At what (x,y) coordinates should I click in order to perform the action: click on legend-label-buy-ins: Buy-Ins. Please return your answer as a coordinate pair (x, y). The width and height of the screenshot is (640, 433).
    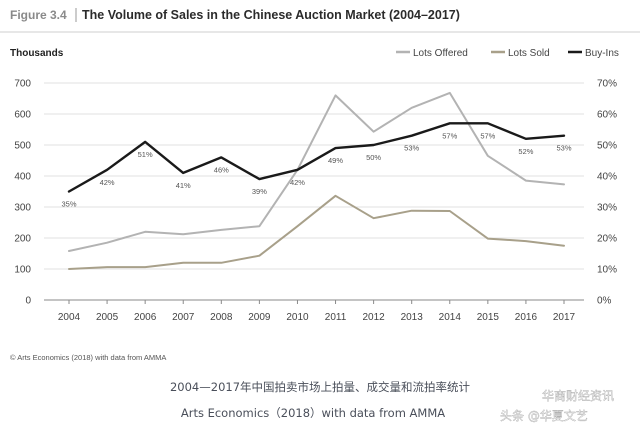
    Looking at the image, I should click on (602, 53).